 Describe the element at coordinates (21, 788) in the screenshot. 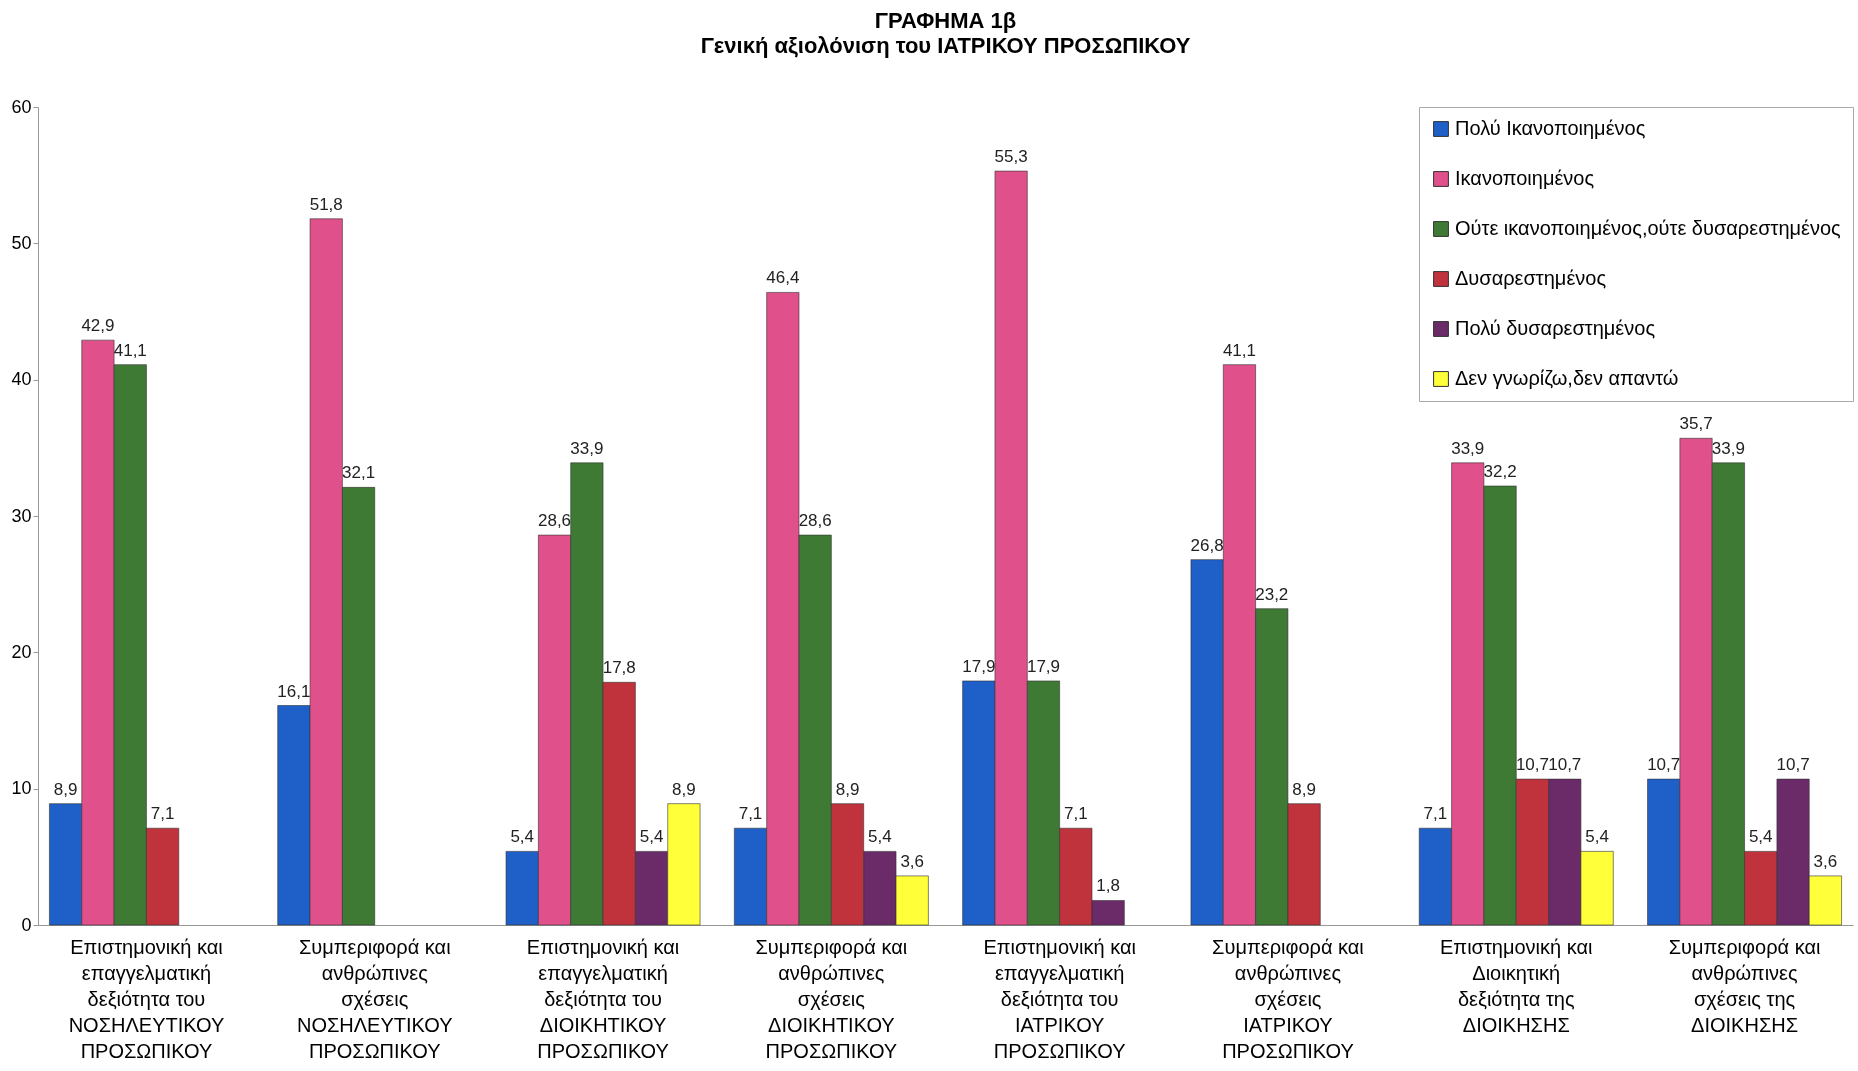

I see `y-tick-label: 10` at that location.